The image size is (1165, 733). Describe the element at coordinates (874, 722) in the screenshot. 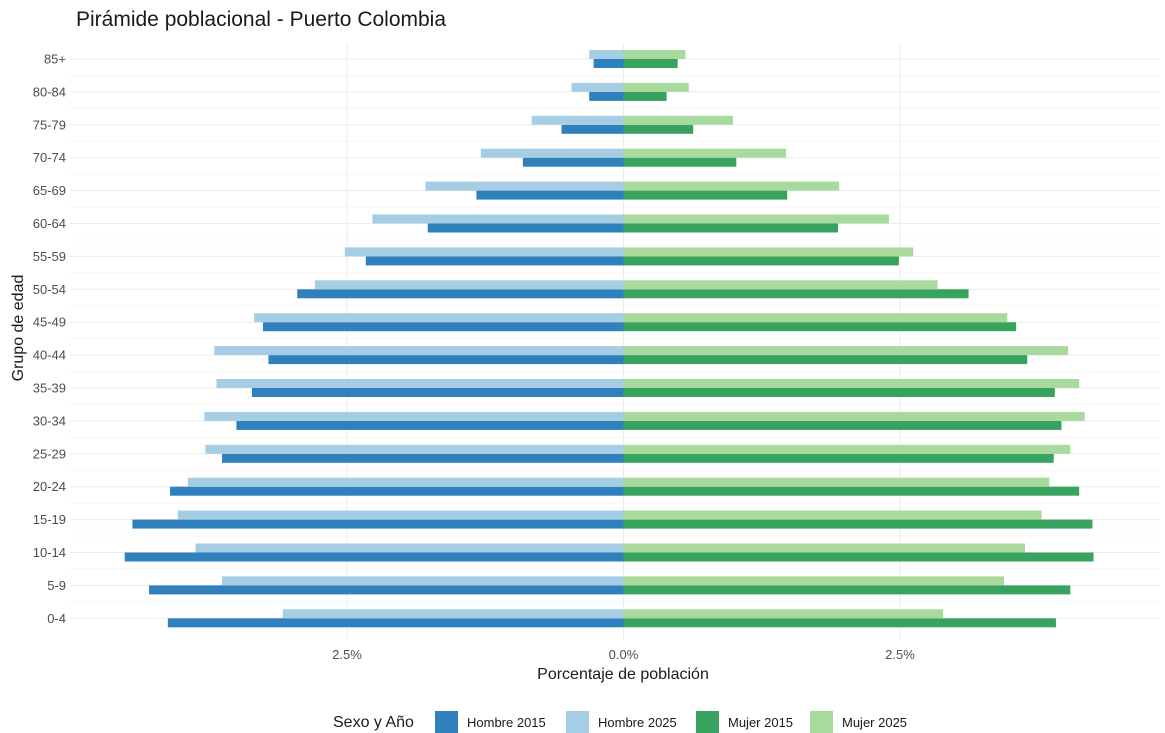

I see `legend-label: Mujer 2025` at that location.